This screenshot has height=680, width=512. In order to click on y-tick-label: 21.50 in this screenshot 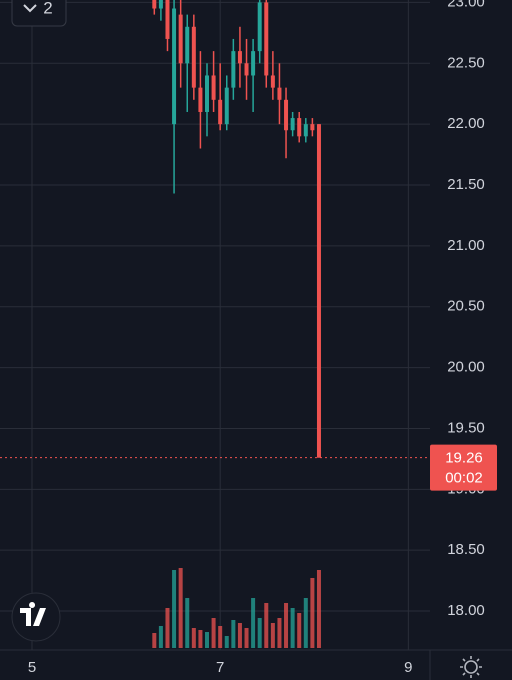, I will do `click(466, 184)`.